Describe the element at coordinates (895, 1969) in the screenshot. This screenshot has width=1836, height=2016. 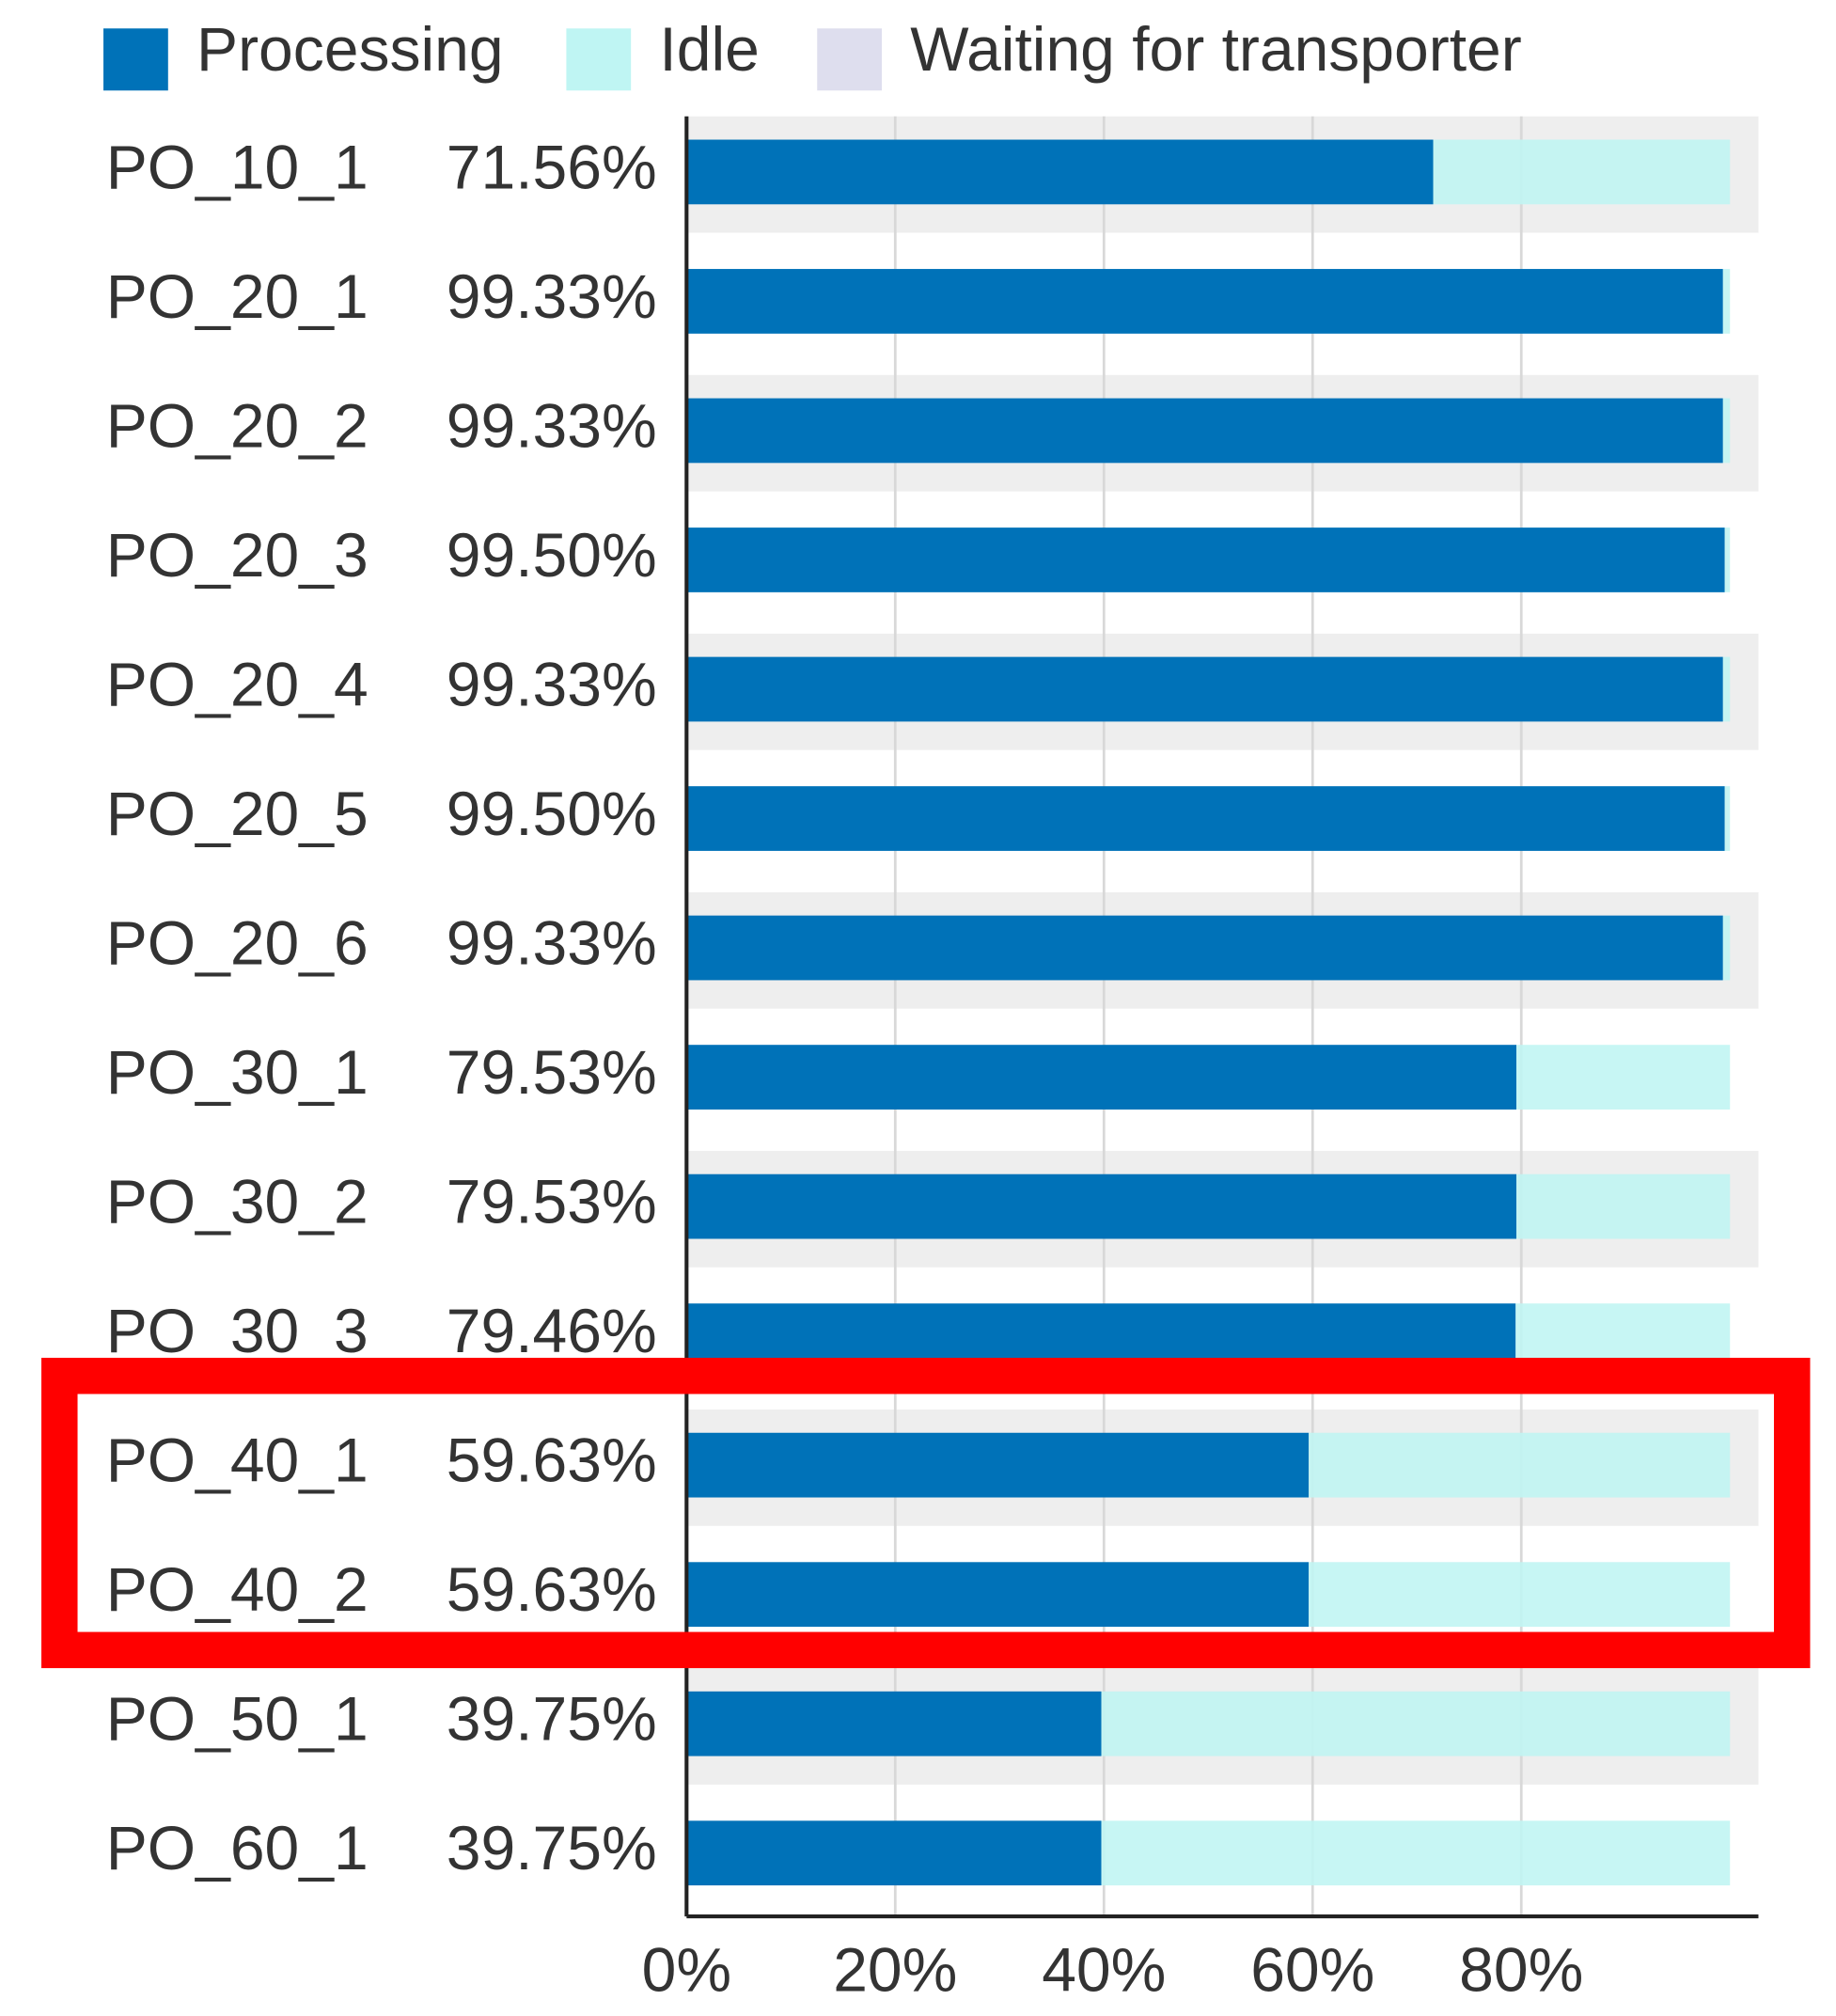
I see `x-tick-label: 20%` at that location.